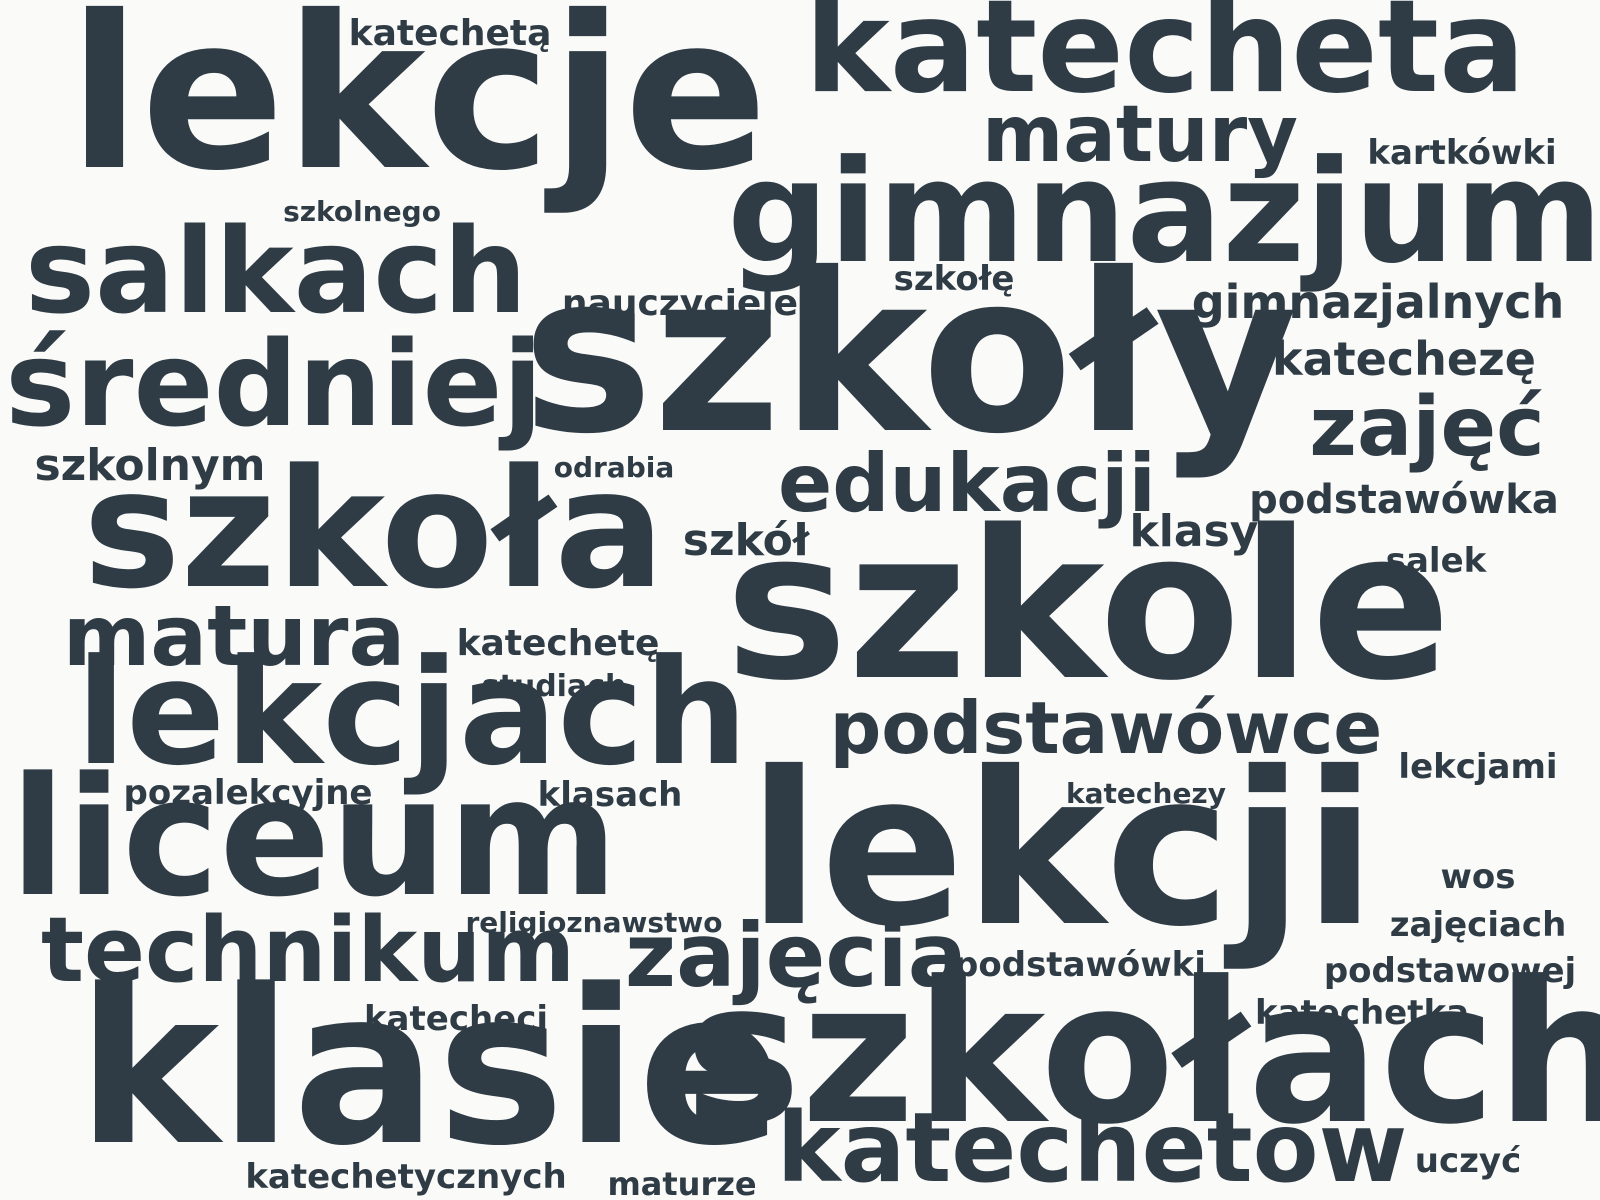 The width and height of the screenshot is (1600, 1200). Describe the element at coordinates (796, 955) in the screenshot. I see `word-zajecia: zajęcia` at that location.